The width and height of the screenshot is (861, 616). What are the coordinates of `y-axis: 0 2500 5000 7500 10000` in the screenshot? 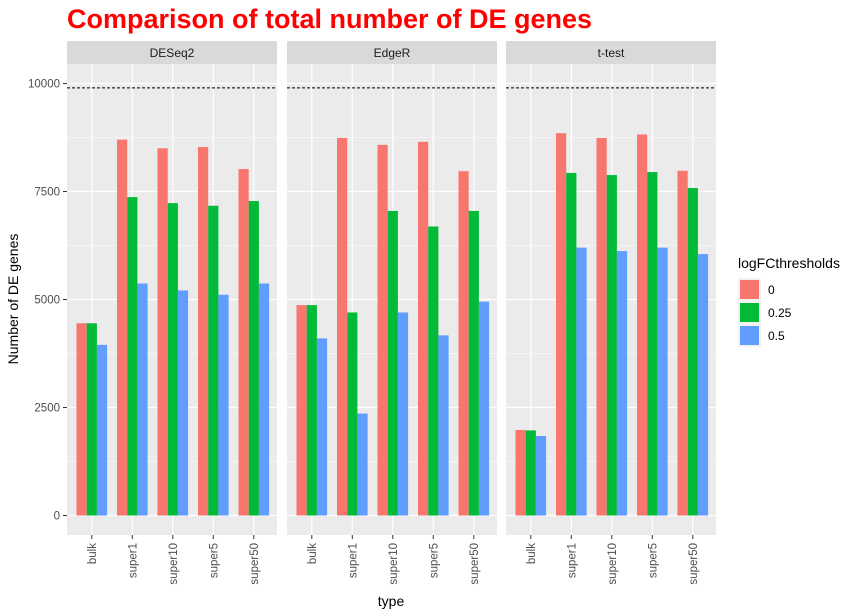 It's located at (47, 301).